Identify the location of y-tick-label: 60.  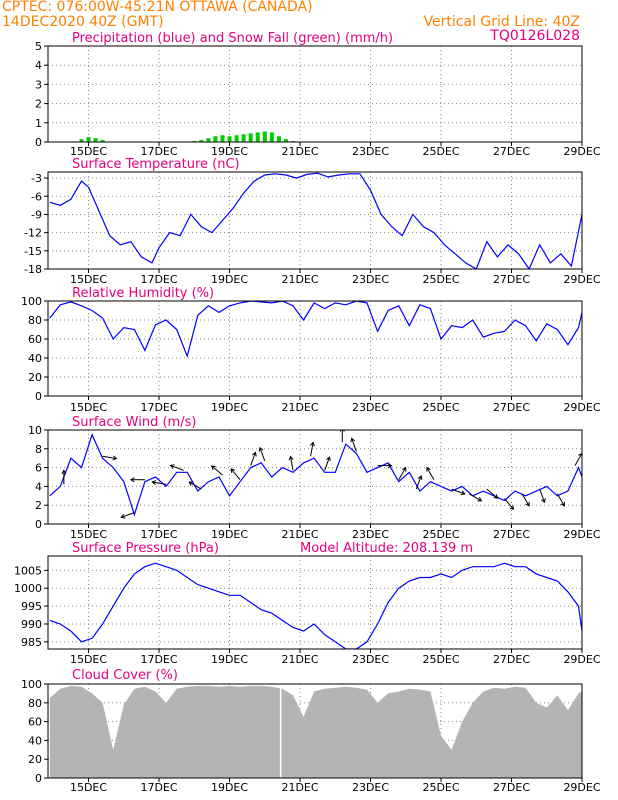
(35, 339).